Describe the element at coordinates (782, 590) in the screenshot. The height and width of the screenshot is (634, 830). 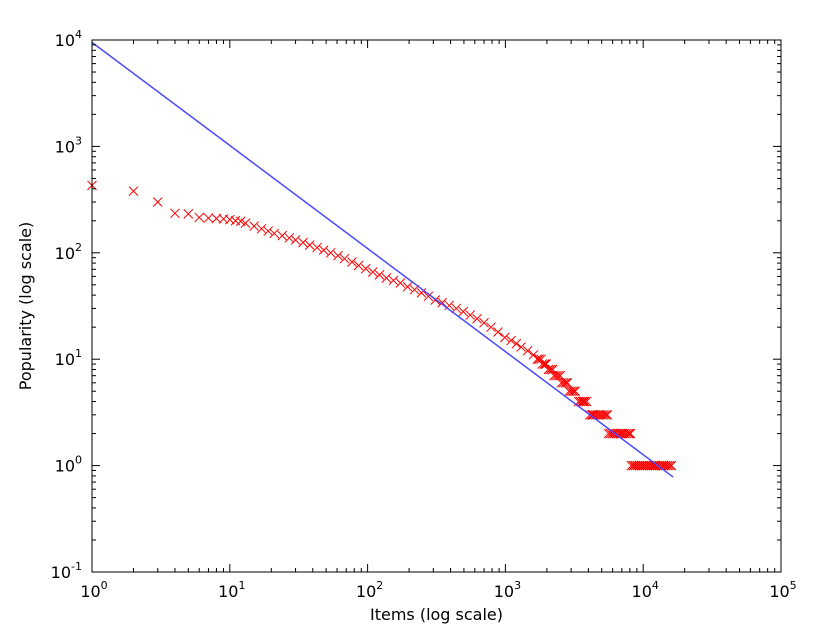
I see `x-tick-label: 10⁵` at that location.